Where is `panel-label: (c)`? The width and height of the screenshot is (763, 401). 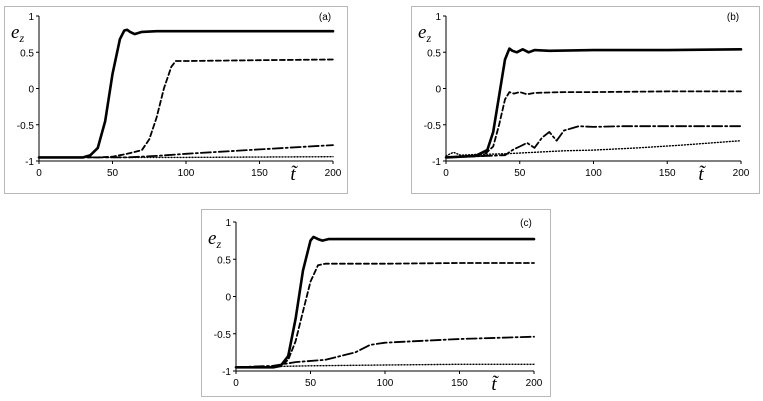
panel-label: (c) is located at coordinates (526, 223).